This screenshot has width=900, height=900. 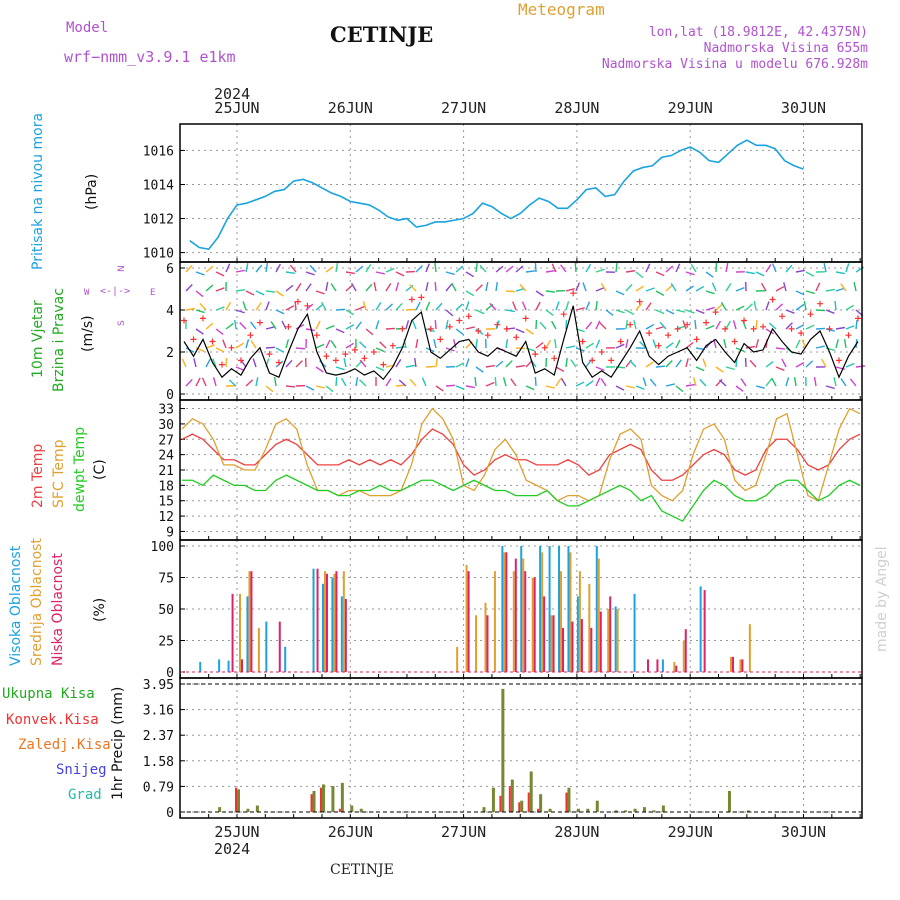 What do you see at coordinates (166, 425) in the screenshot?
I see `y-tick-label: 30` at bounding box center [166, 425].